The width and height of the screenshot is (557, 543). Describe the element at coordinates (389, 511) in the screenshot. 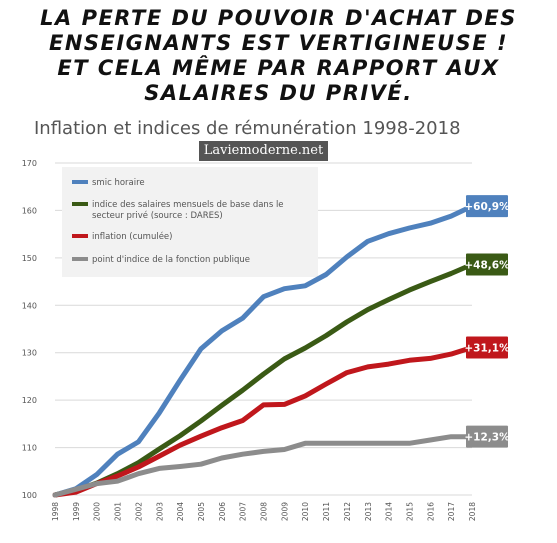

I see `x-tick-label: 2014` at that location.